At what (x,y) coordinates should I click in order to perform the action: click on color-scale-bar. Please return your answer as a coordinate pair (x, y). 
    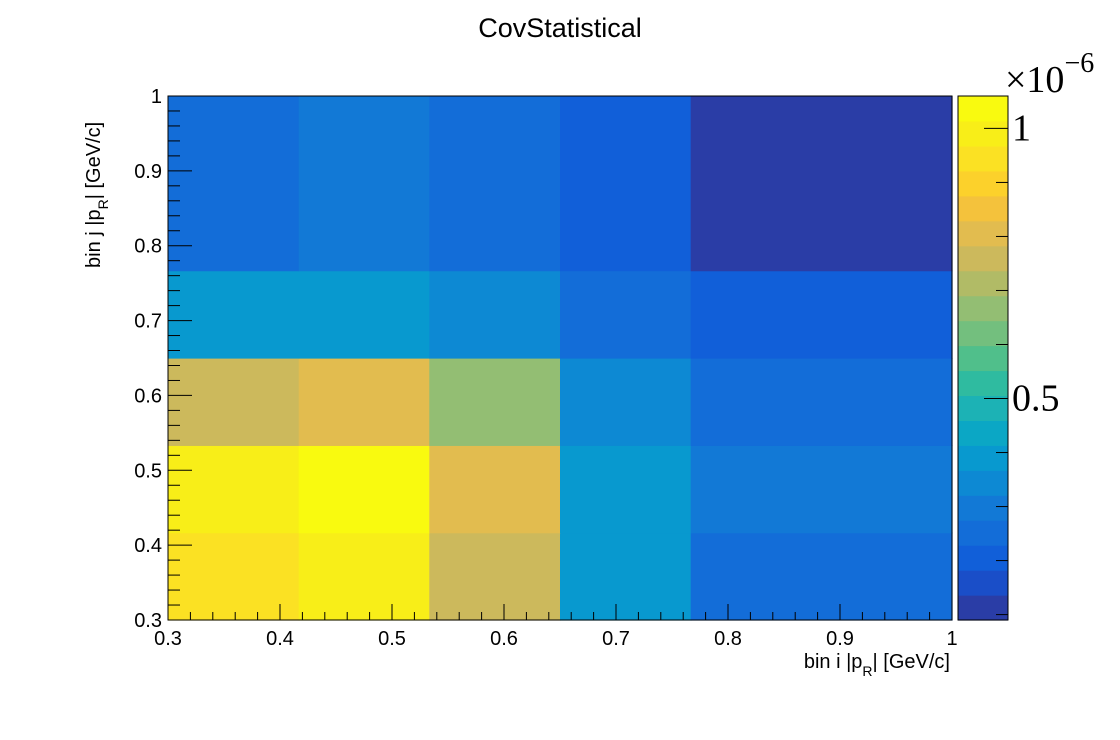
    Looking at the image, I should click on (983, 358).